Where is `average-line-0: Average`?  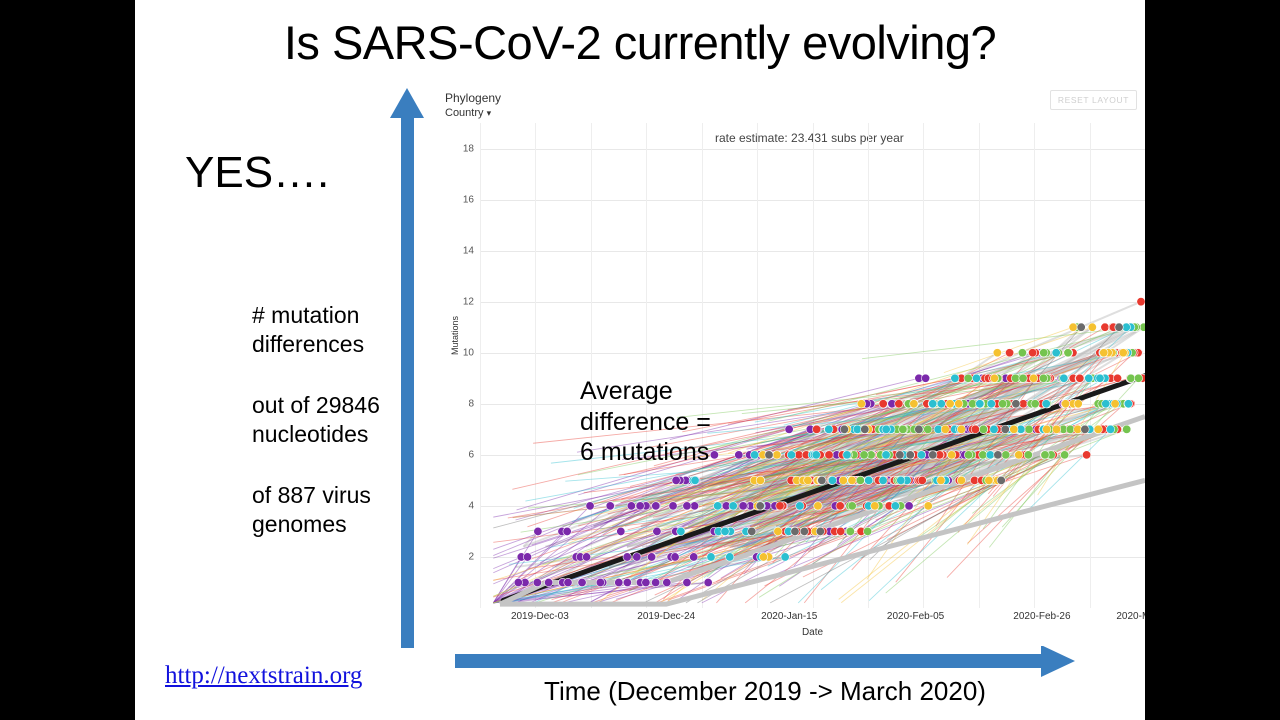 average-line-0: Average is located at coordinates (626, 391).